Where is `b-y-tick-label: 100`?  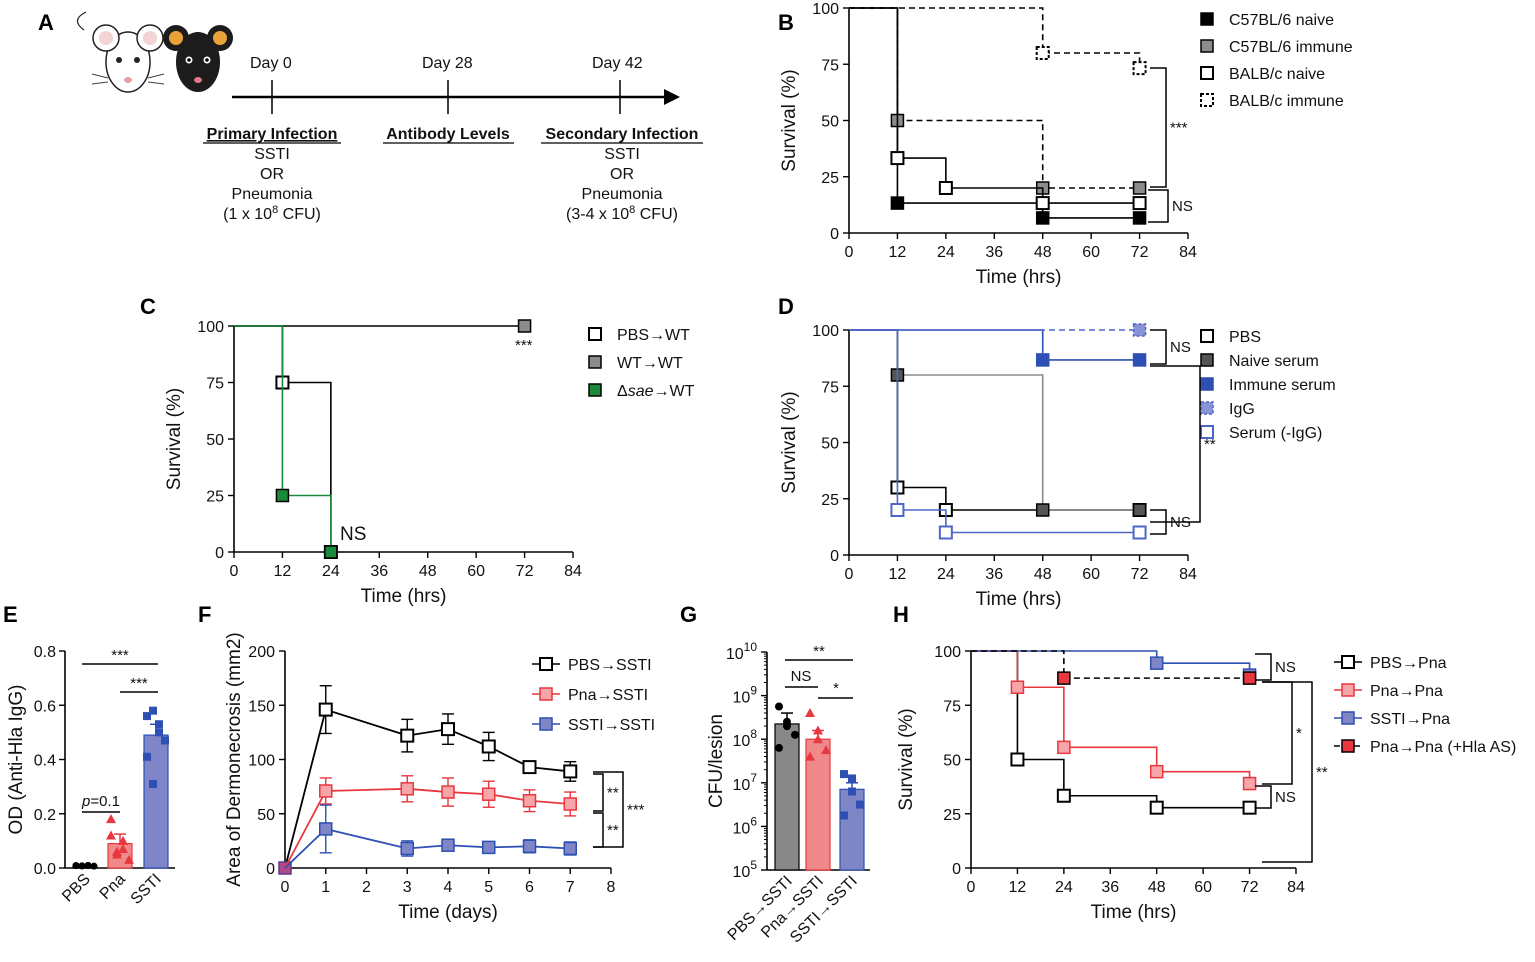 b-y-tick-label: 100 is located at coordinates (825, 9).